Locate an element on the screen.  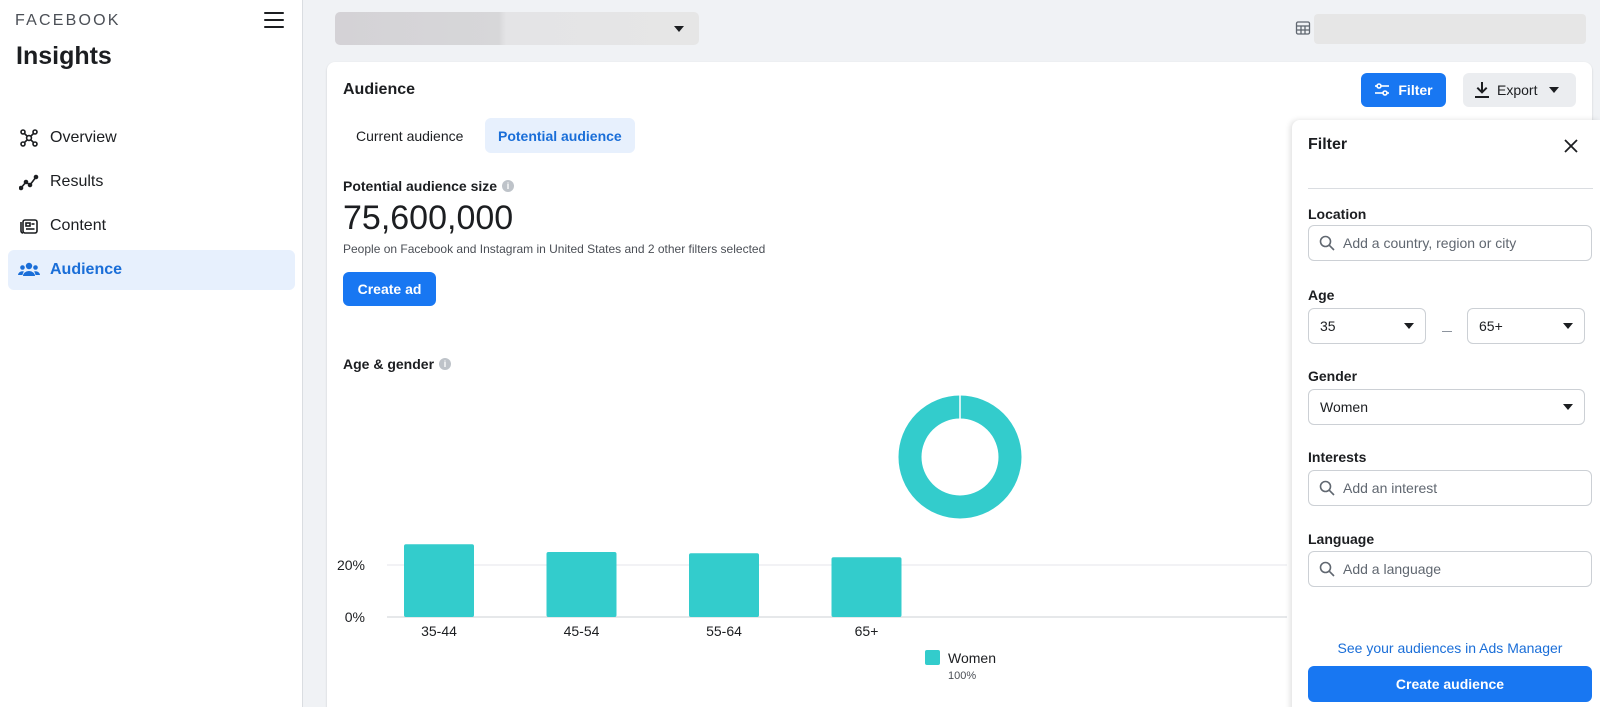
export-button-label: Export is located at coordinates (1517, 90).